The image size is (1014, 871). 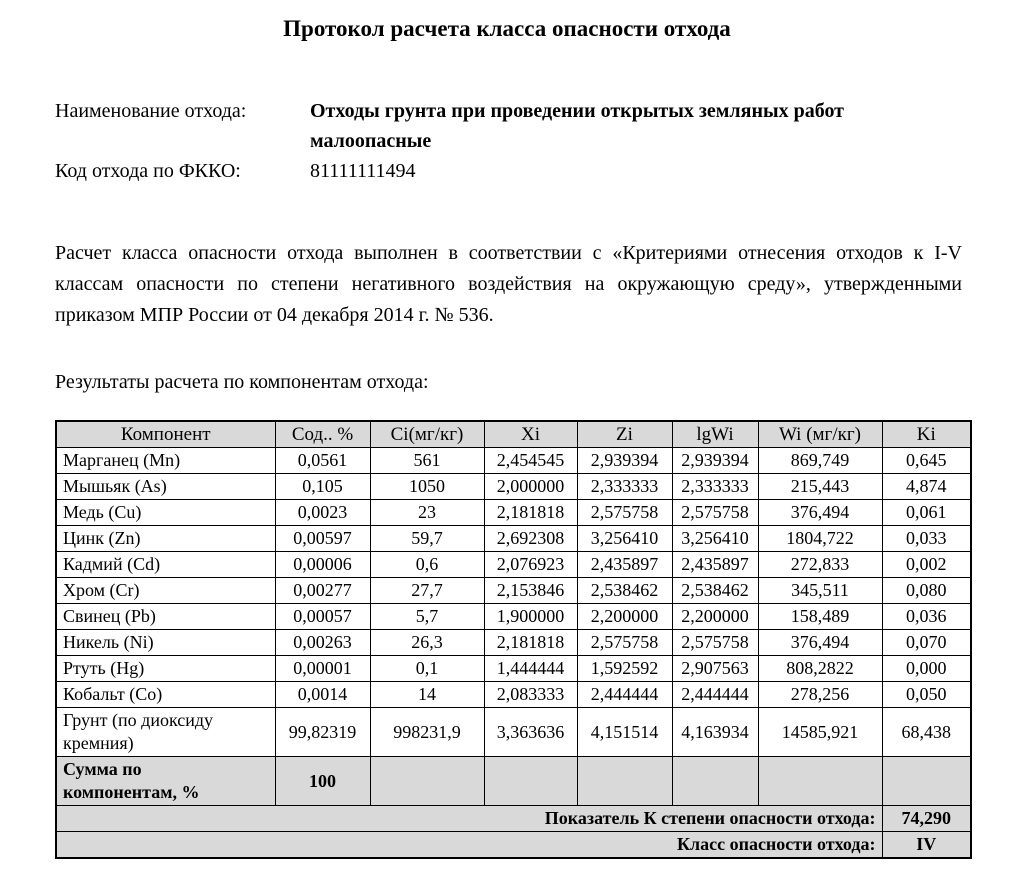 I want to click on value-cell: 27,7, so click(x=427, y=590).